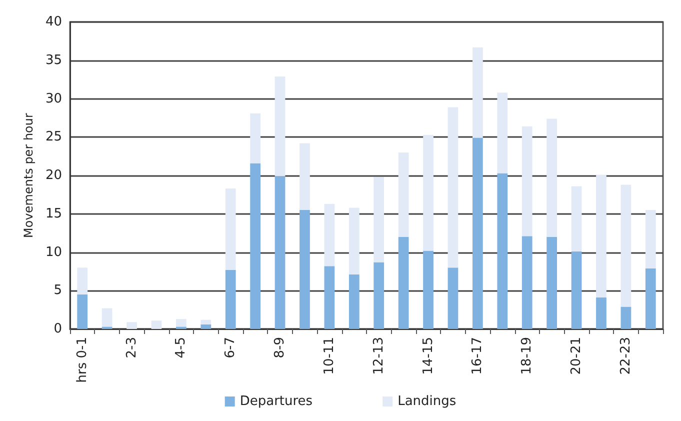 The image size is (681, 421). I want to click on x-tick-label: 4-5, so click(181, 347).